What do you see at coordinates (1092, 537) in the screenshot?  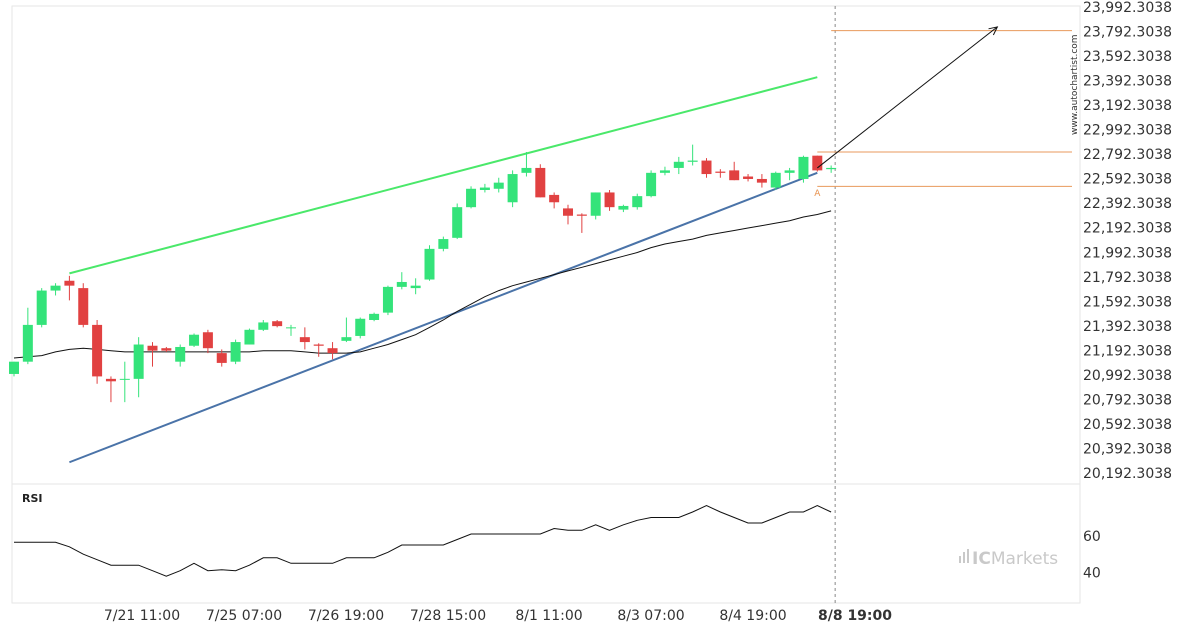 I see `rsi-tick-label: 60` at bounding box center [1092, 537].